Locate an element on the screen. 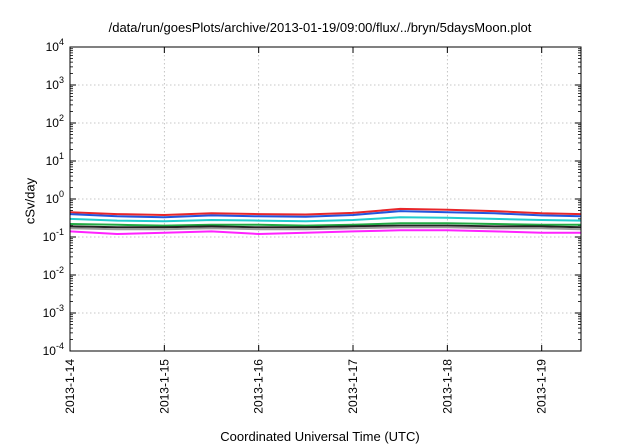 Image resolution: width=640 pixels, height=448 pixels. x-tick-label: 2013-1-14 is located at coordinates (70, 386).